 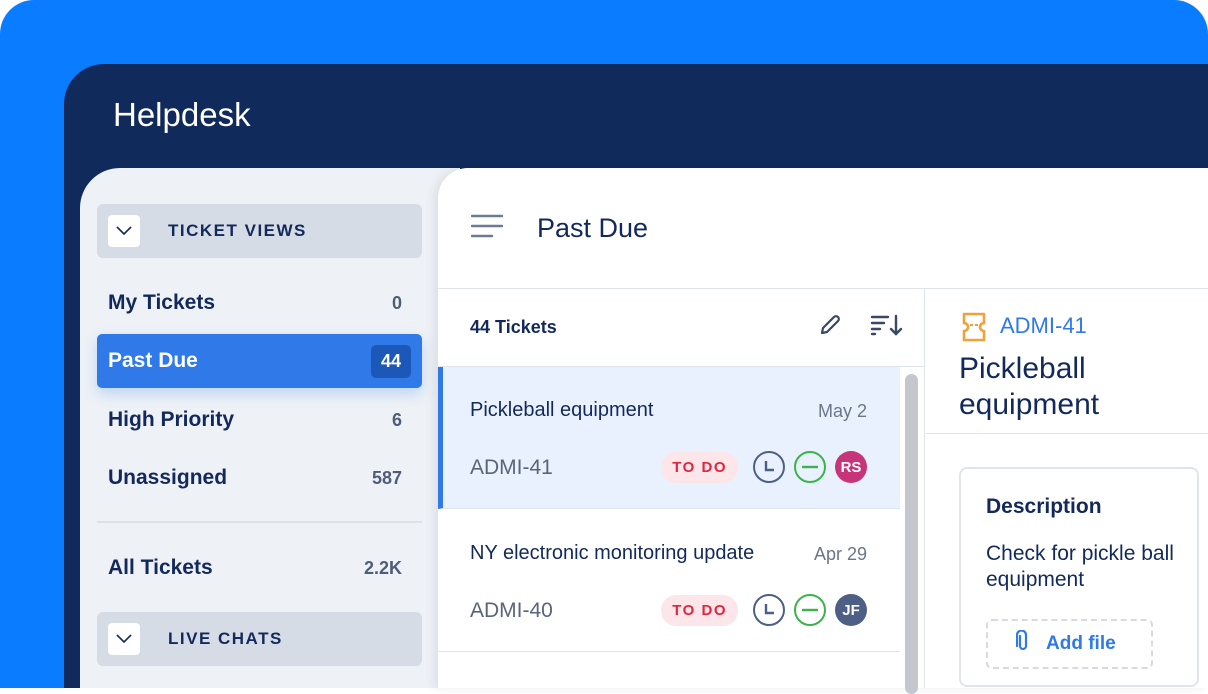 What do you see at coordinates (396, 302) in the screenshot?
I see `nav-count: 0` at bounding box center [396, 302].